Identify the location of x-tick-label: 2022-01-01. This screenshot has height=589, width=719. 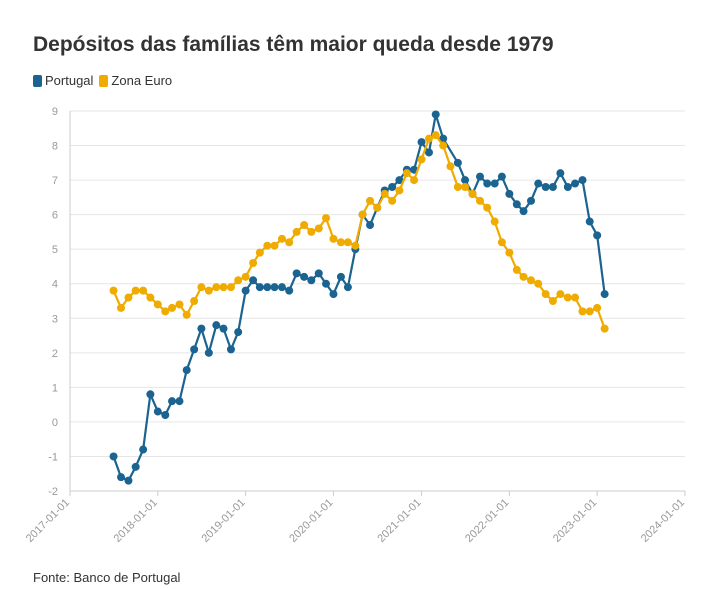
(487, 521).